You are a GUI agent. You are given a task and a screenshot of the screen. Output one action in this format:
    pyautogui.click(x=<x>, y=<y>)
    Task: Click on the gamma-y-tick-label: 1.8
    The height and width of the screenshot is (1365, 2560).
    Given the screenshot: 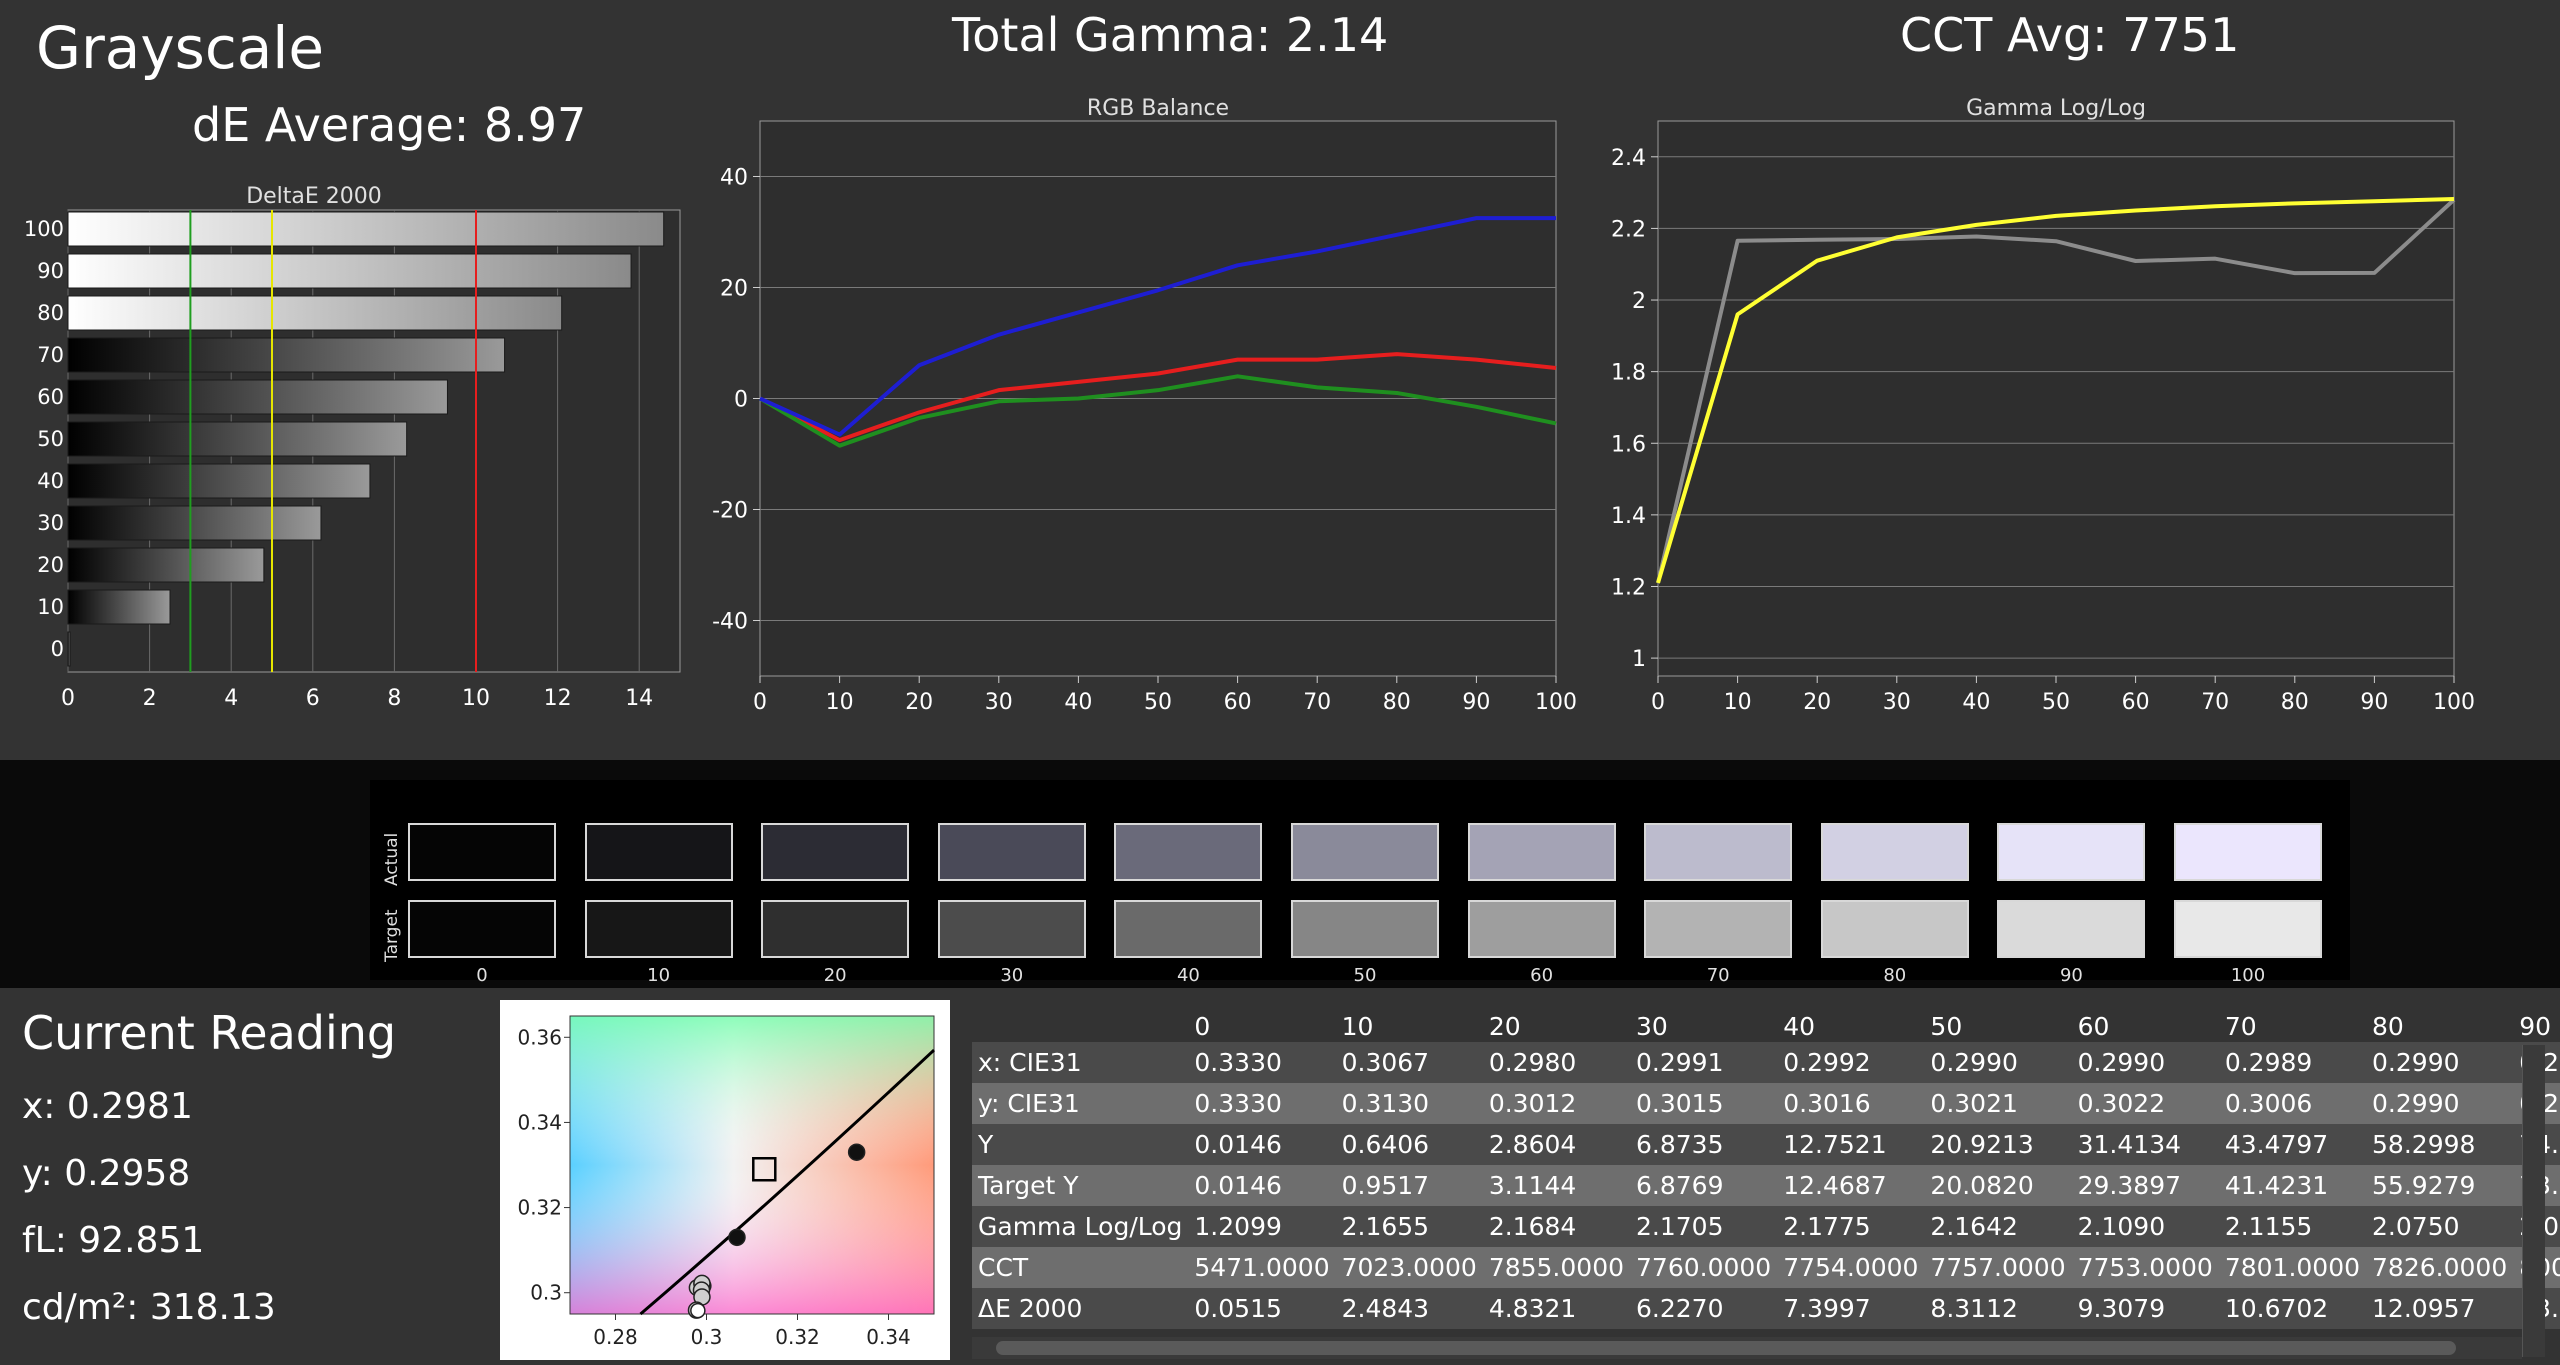 What is the action you would take?
    pyautogui.click(x=1628, y=373)
    